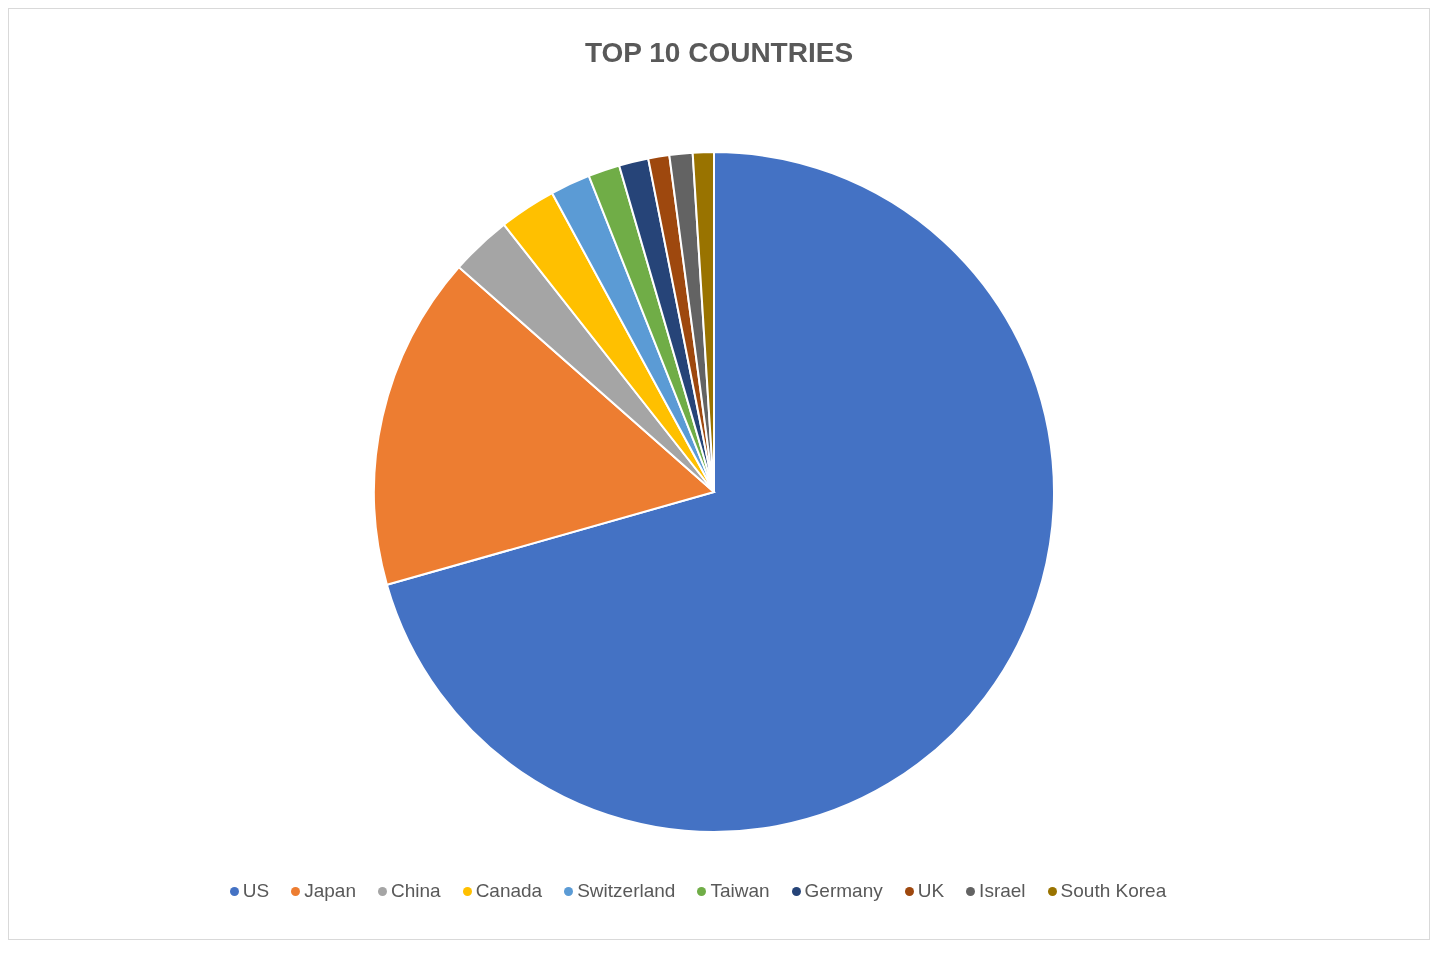  Describe the element at coordinates (1002, 890) in the screenshot. I see `legend-label: Israel` at that location.